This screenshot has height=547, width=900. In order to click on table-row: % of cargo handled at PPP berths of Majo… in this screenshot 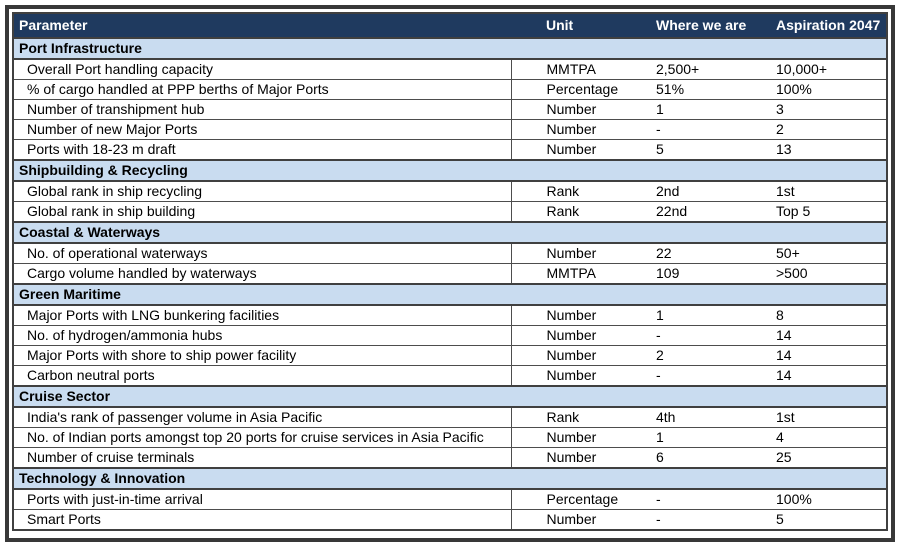, I will do `click(450, 89)`.